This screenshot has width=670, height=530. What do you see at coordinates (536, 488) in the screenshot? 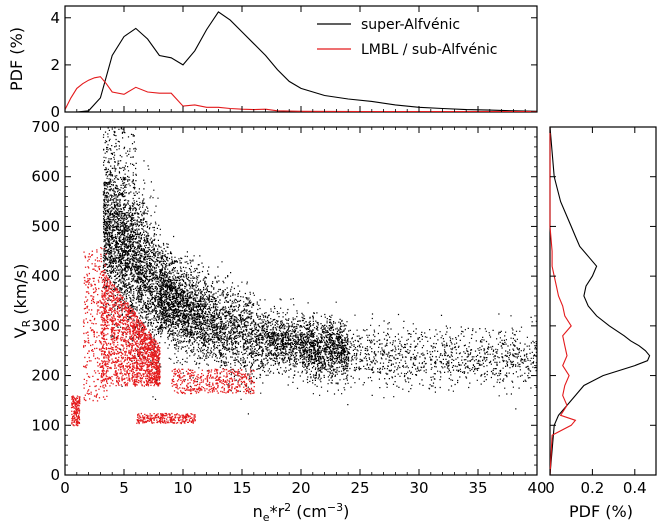
I see `main-x-tick-label: 40` at bounding box center [536, 488].